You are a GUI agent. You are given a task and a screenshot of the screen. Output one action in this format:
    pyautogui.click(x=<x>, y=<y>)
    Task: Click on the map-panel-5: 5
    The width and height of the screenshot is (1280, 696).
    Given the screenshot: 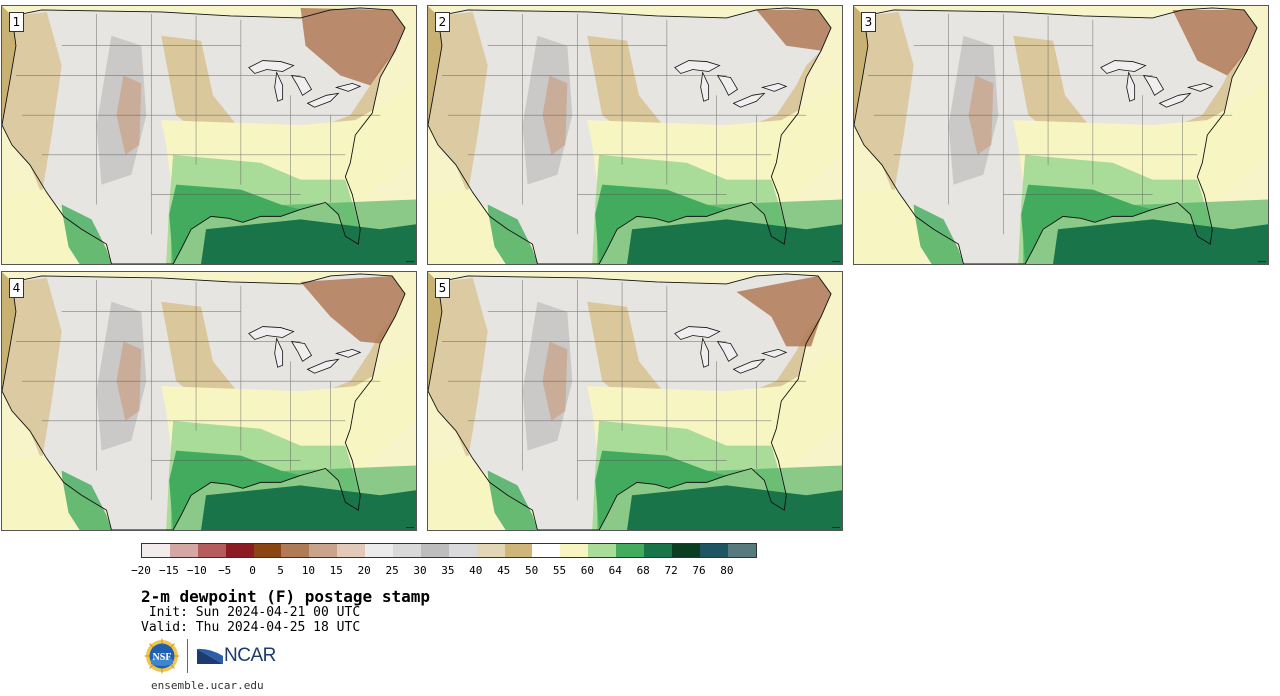 What is the action you would take?
    pyautogui.click(x=635, y=401)
    